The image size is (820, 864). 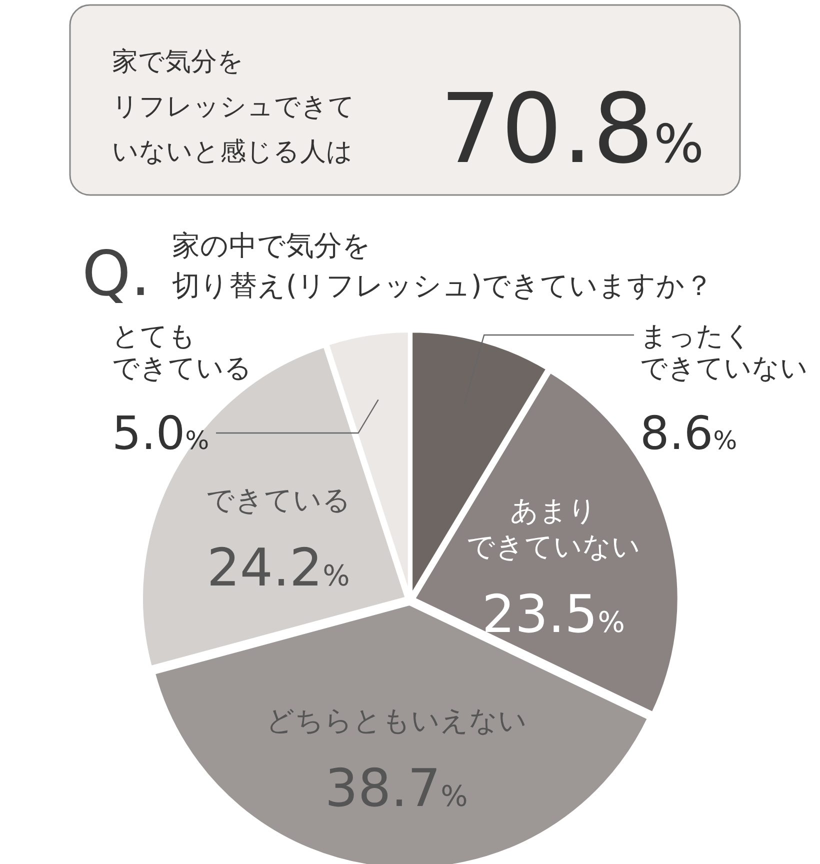 What do you see at coordinates (396, 721) in the screenshot?
I see `slice-label: どちらともいえない` at bounding box center [396, 721].